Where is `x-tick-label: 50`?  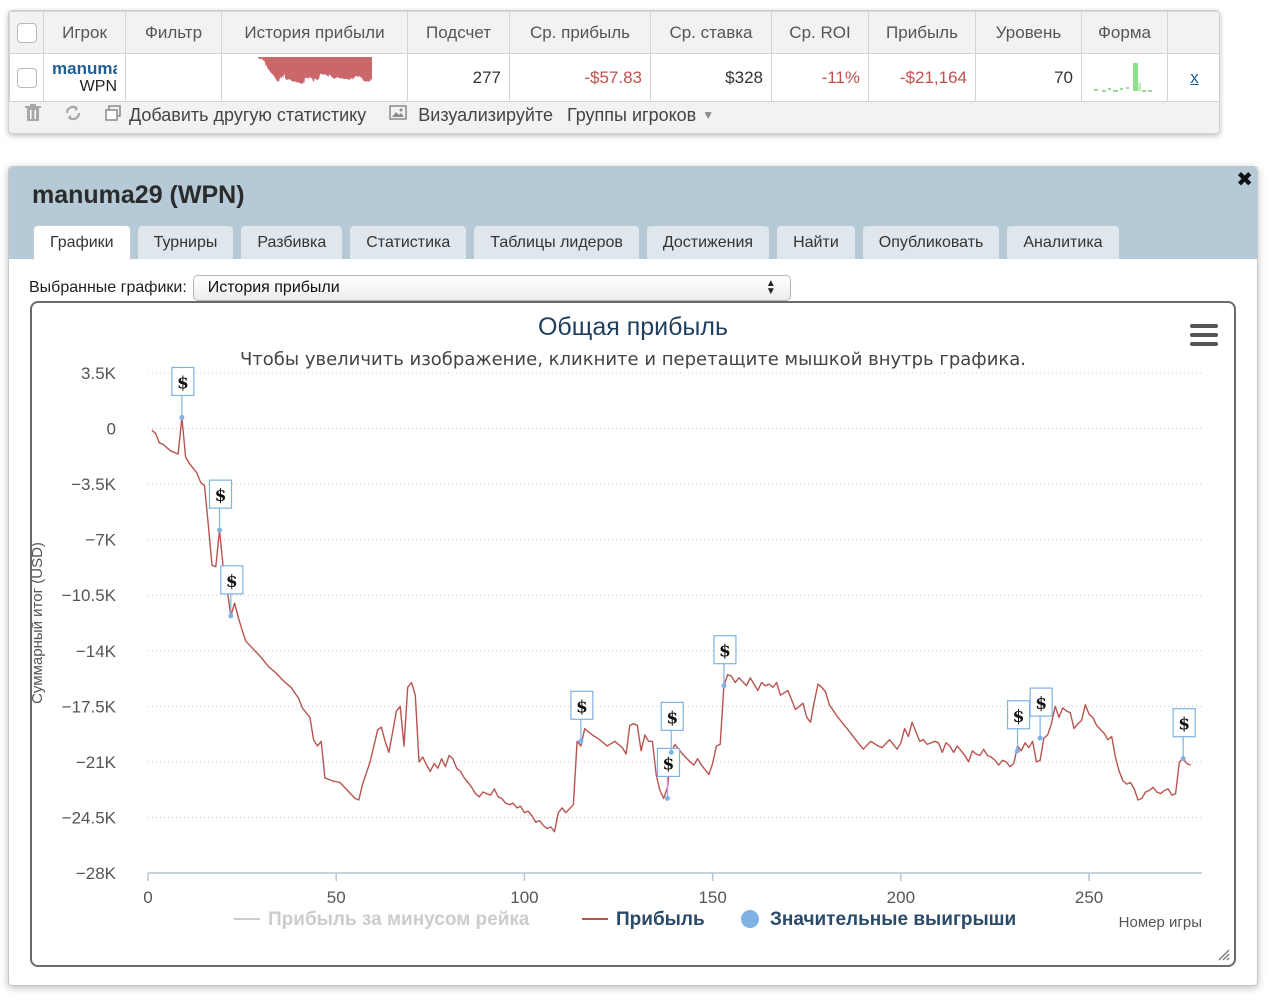 x-tick-label: 50 is located at coordinates (336, 897).